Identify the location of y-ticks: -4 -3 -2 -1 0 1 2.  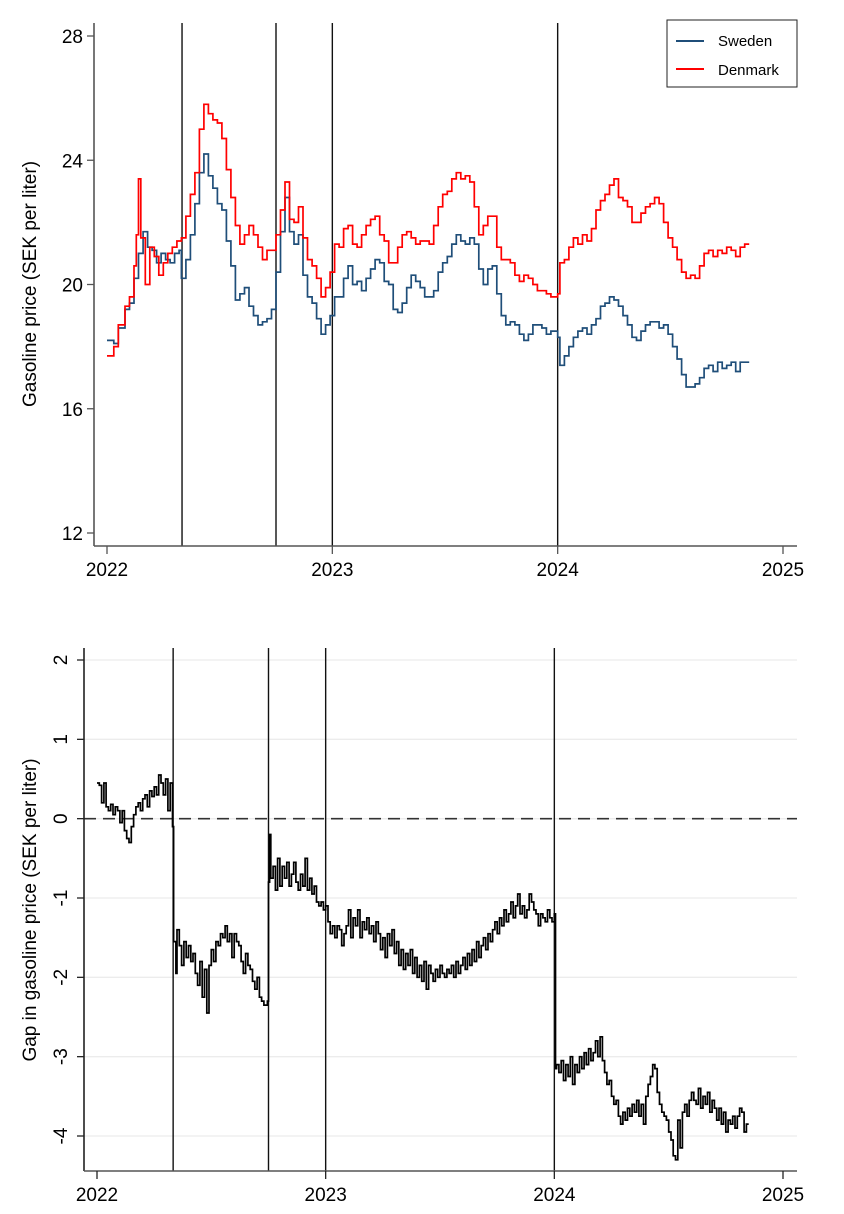
(67, 899).